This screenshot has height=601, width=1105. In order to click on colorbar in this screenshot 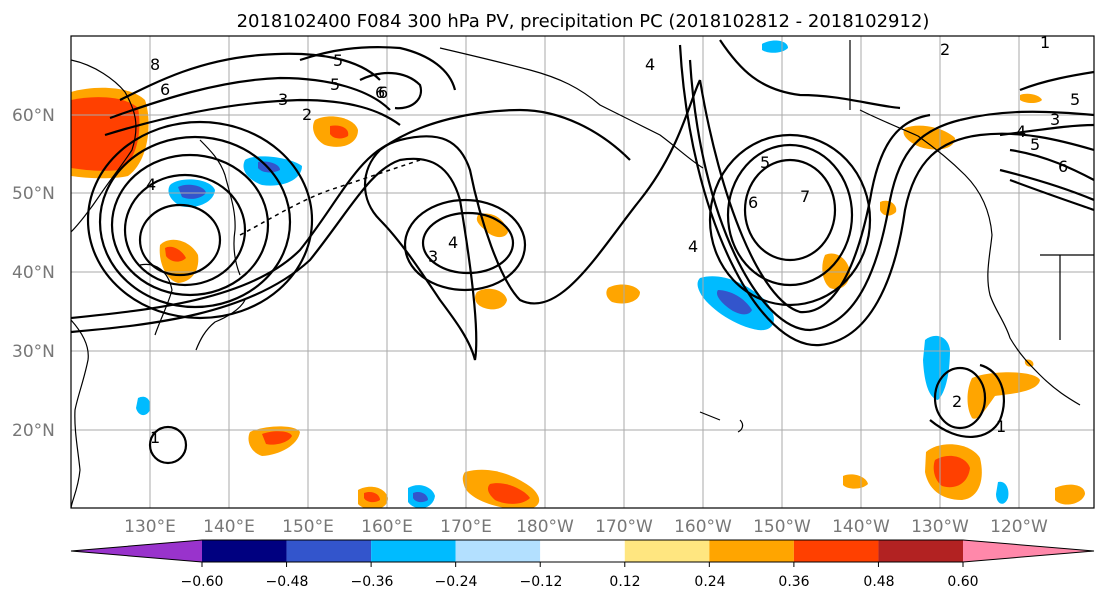, I will do `click(582, 553)`.